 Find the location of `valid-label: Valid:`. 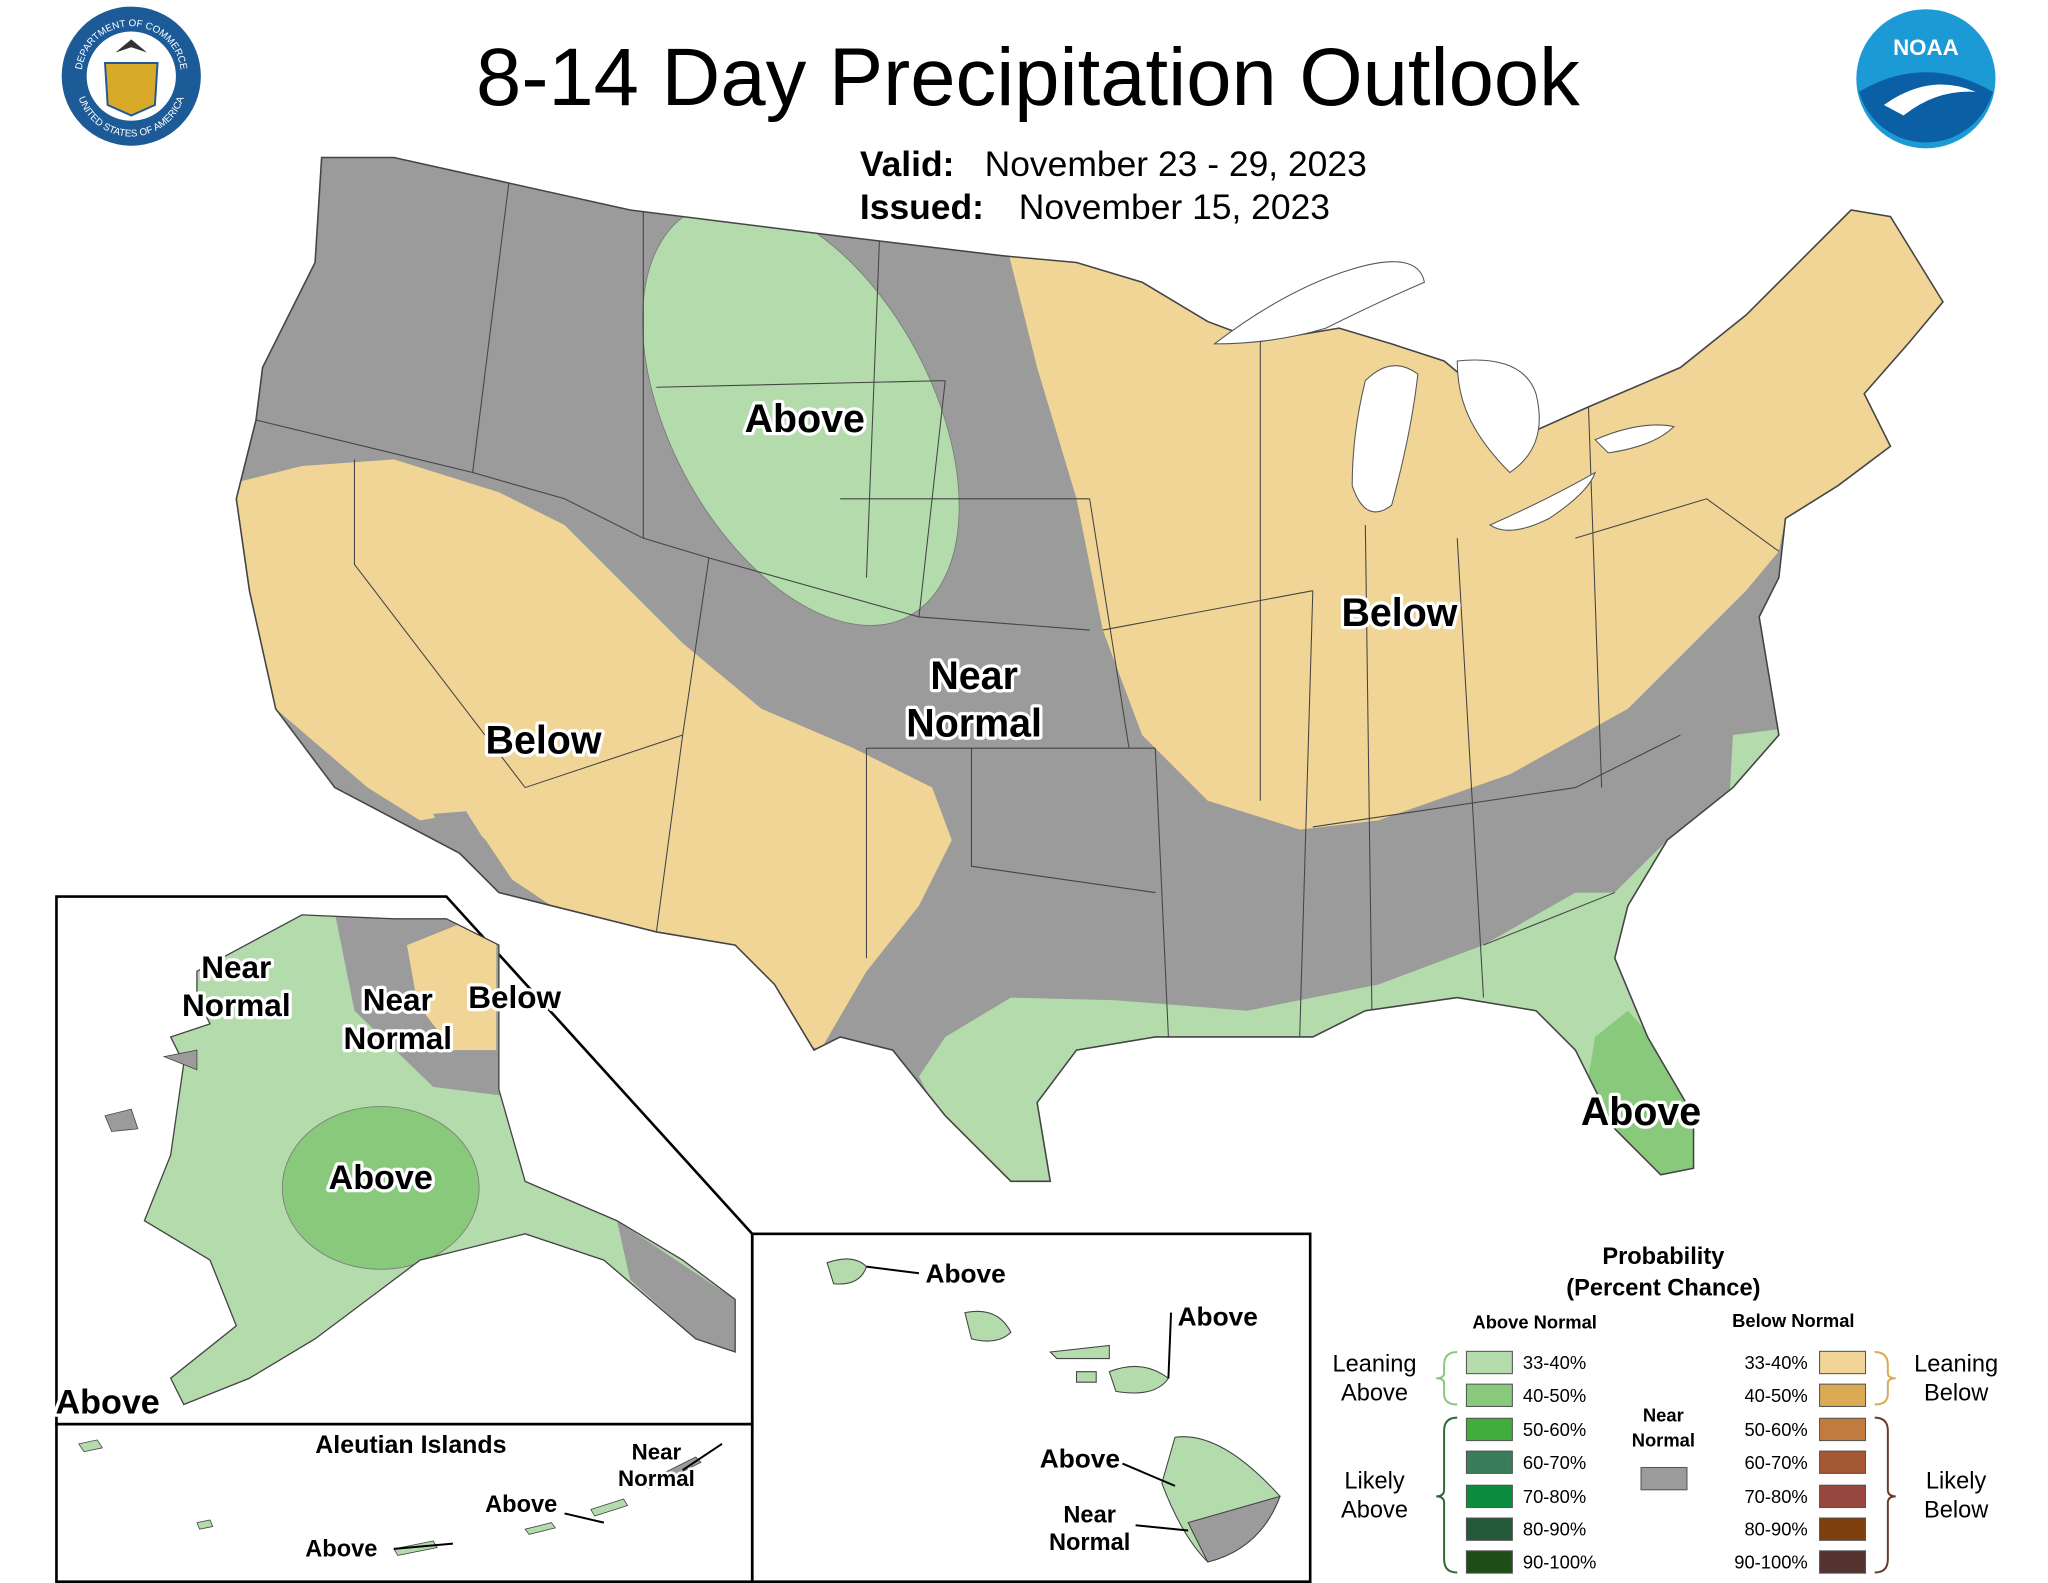

valid-label: Valid: is located at coordinates (907, 164).